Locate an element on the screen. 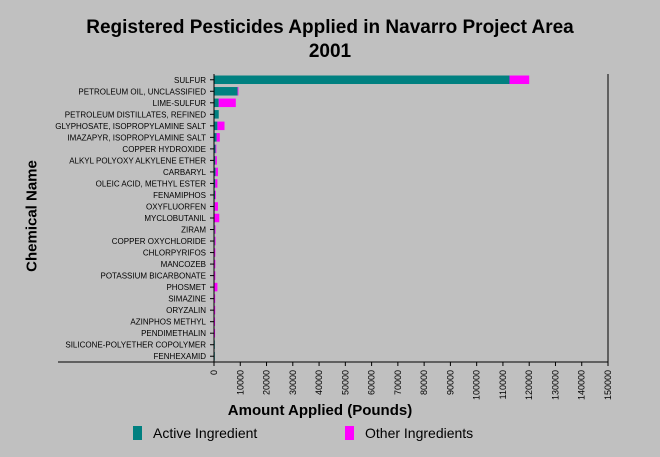 The width and height of the screenshot is (660, 457). x-tick-label: 100000 is located at coordinates (477, 385).